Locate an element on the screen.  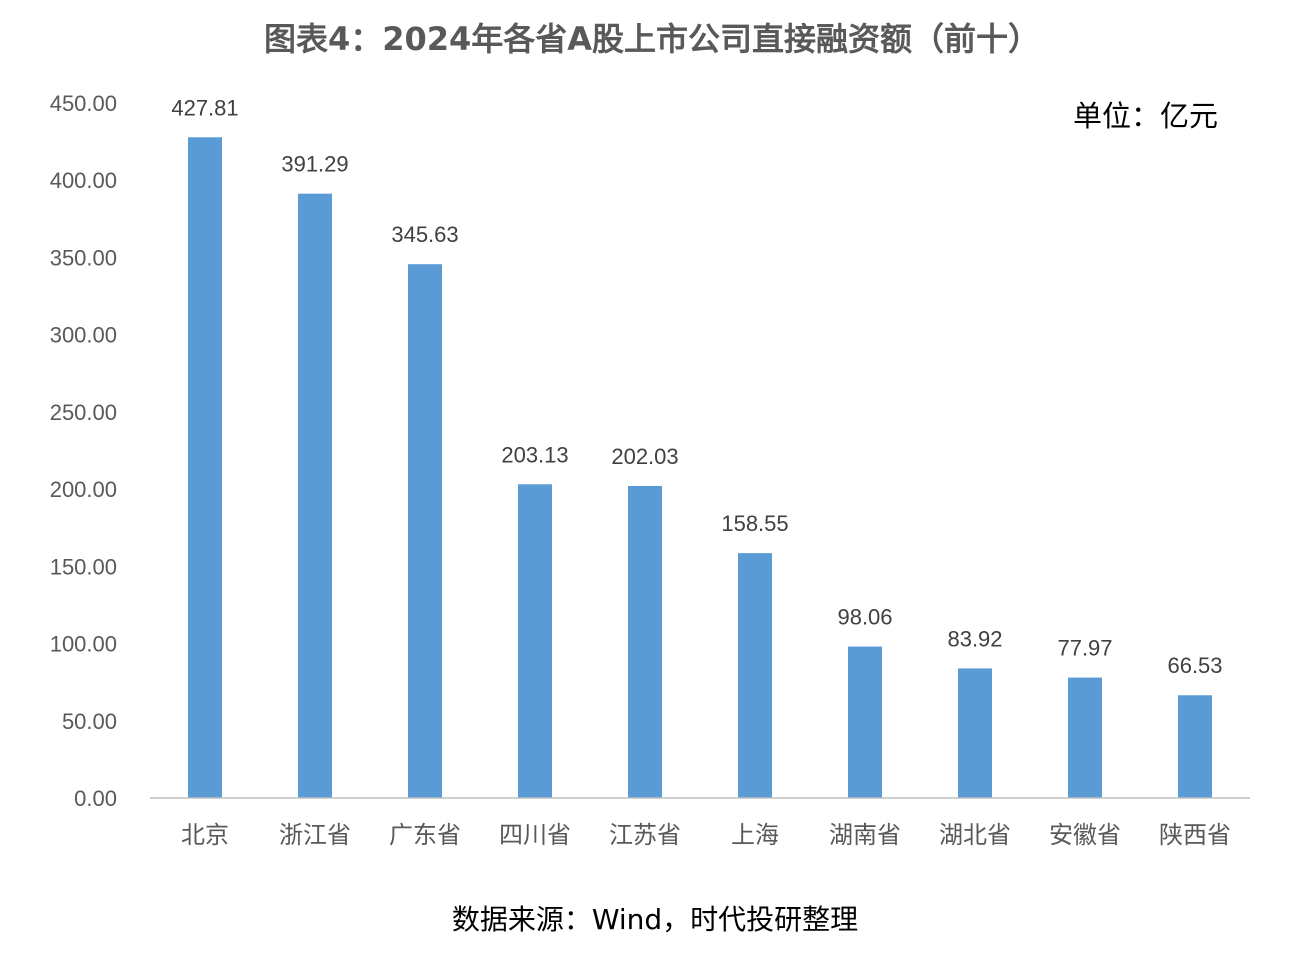
x-category-label: 上海 is located at coordinates (755, 835).